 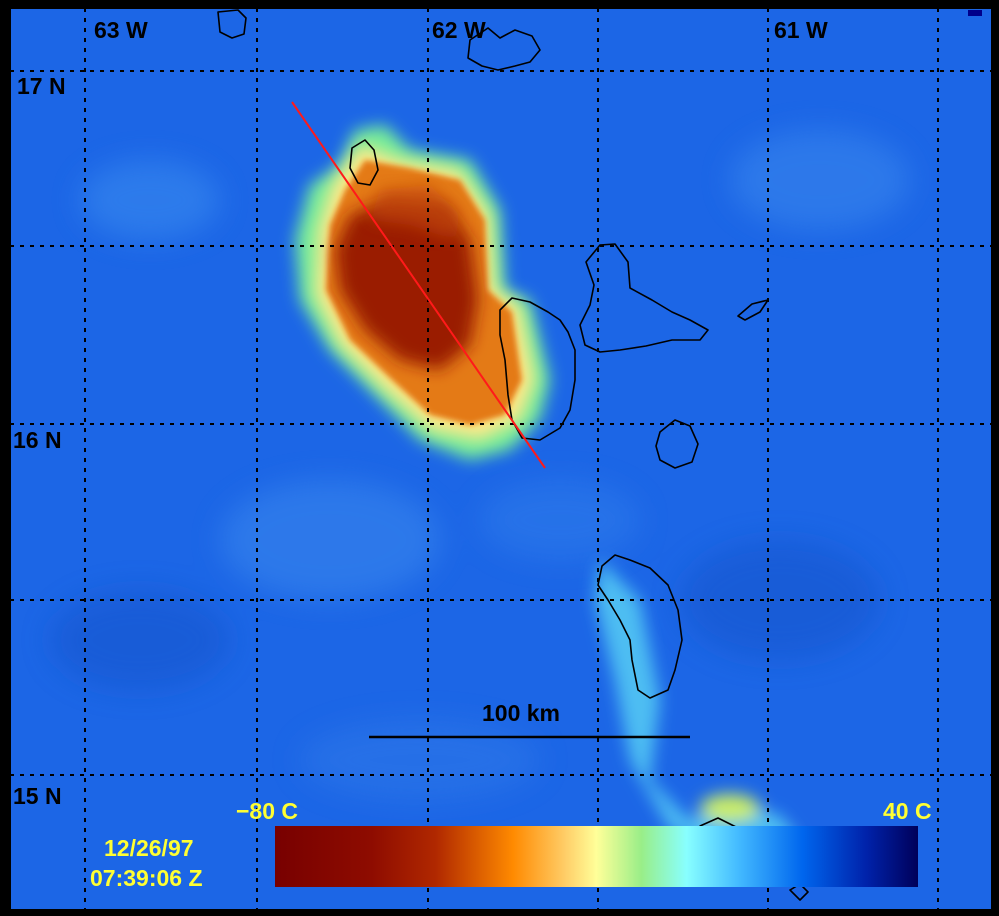 I want to click on colorbar-max-label: 40 C, so click(x=907, y=811).